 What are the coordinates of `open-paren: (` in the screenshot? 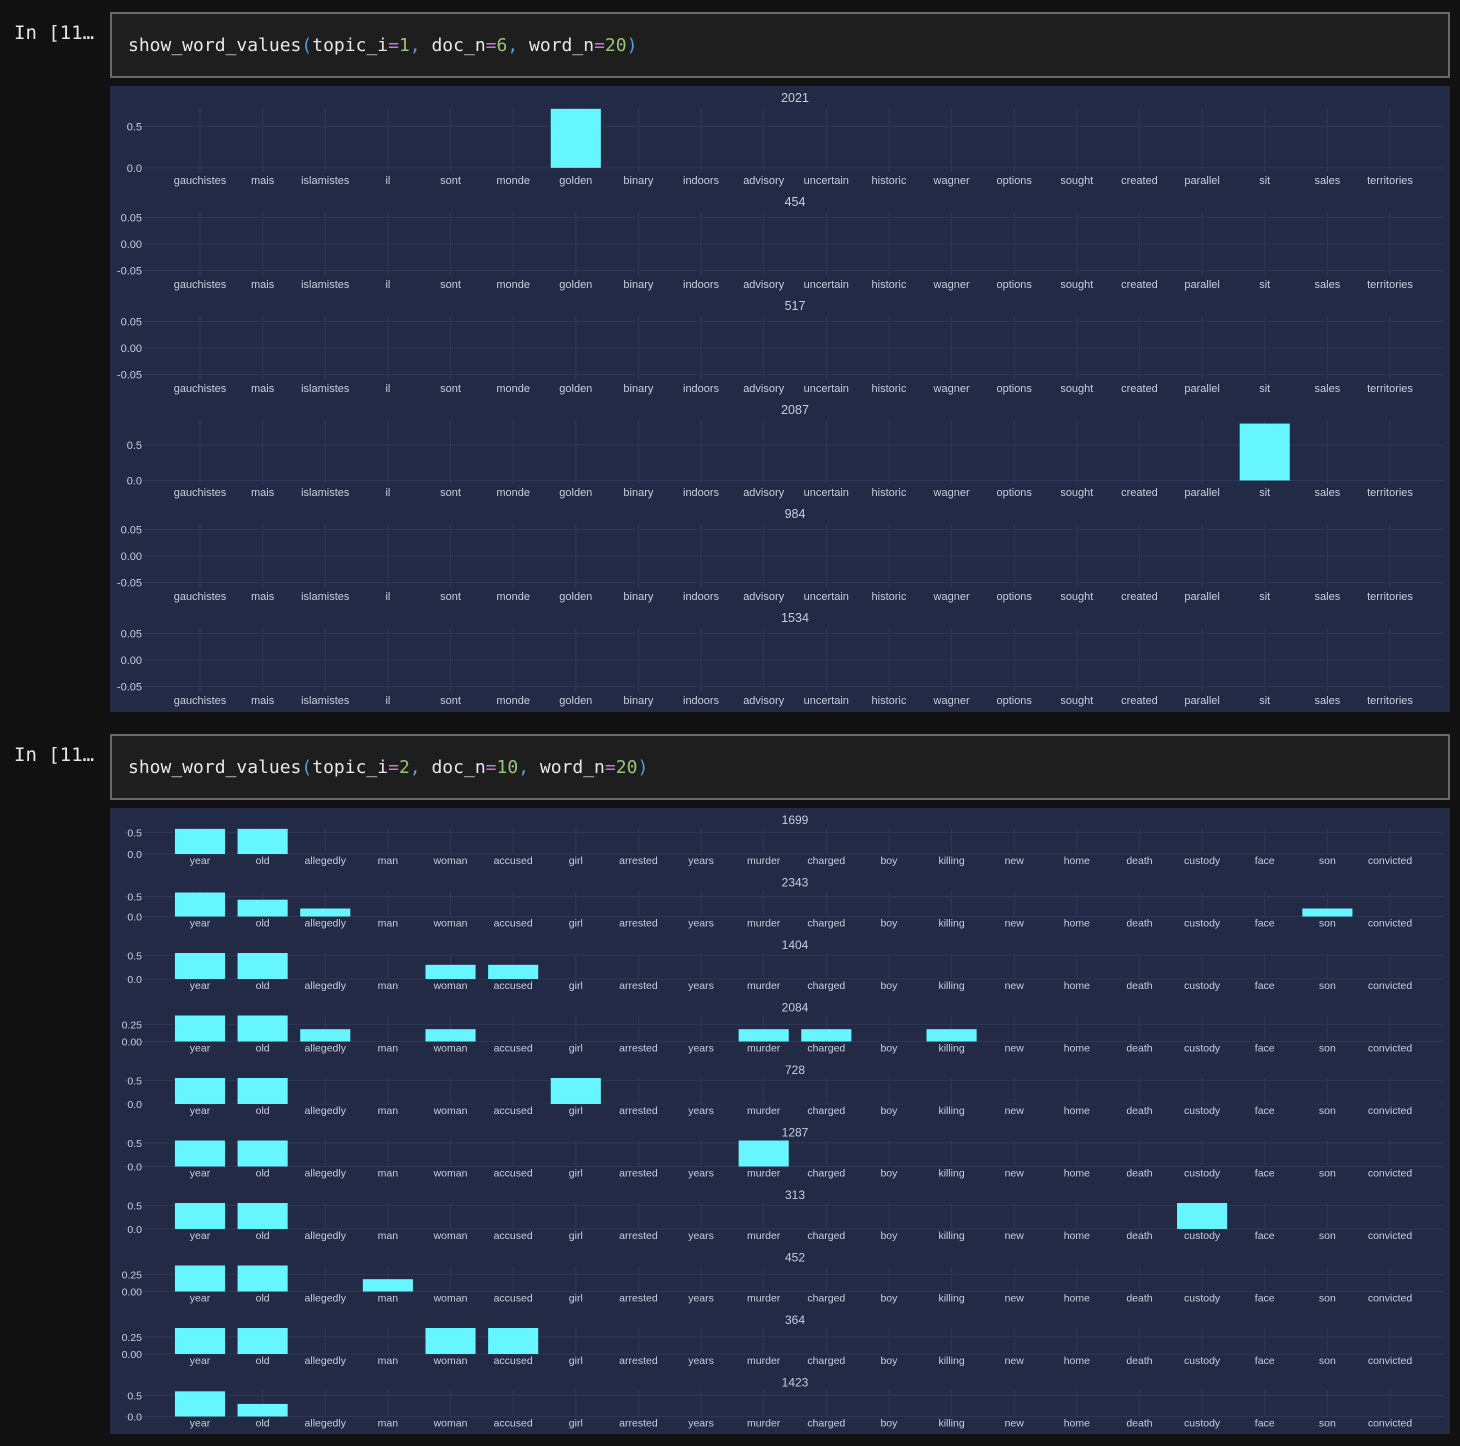 It's located at (307, 45).